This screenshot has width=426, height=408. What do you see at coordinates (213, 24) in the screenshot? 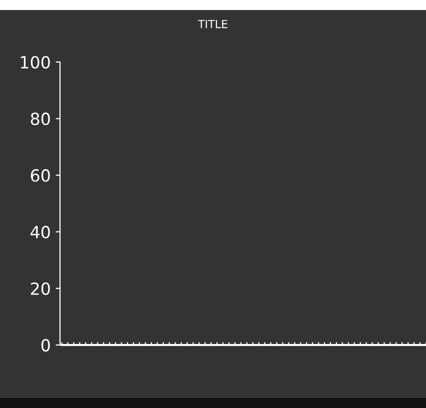
I see `chart-title: TITLE` at bounding box center [213, 24].